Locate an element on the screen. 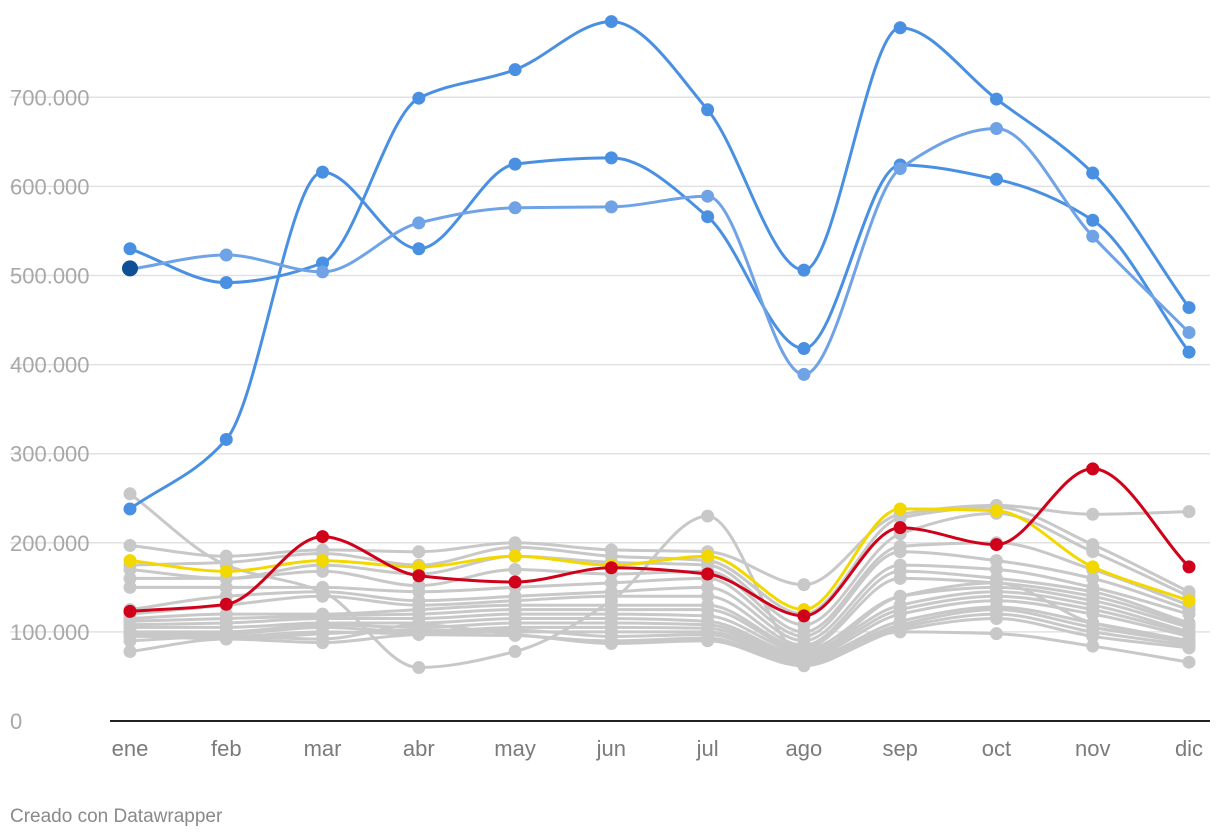 The height and width of the screenshot is (838, 1220). y-tick-label: 300.000 is located at coordinates (50, 454).